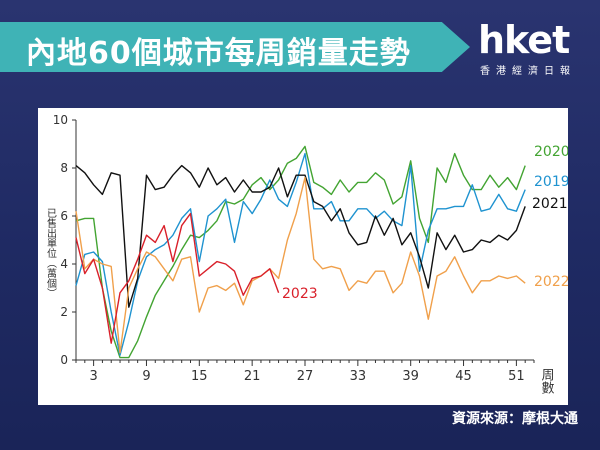  Describe the element at coordinates (64, 360) in the screenshot. I see `y-tick-label: 0` at that location.